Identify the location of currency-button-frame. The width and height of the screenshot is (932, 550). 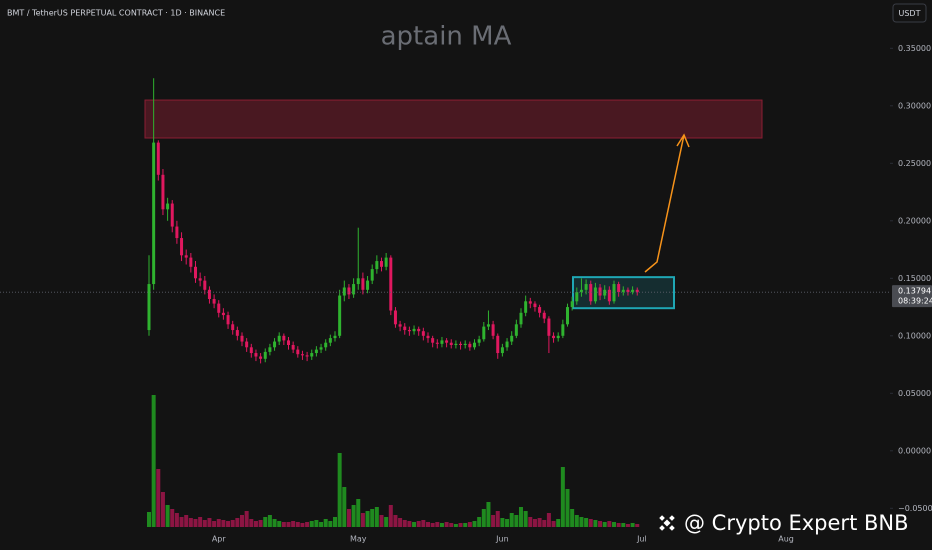
(909, 13).